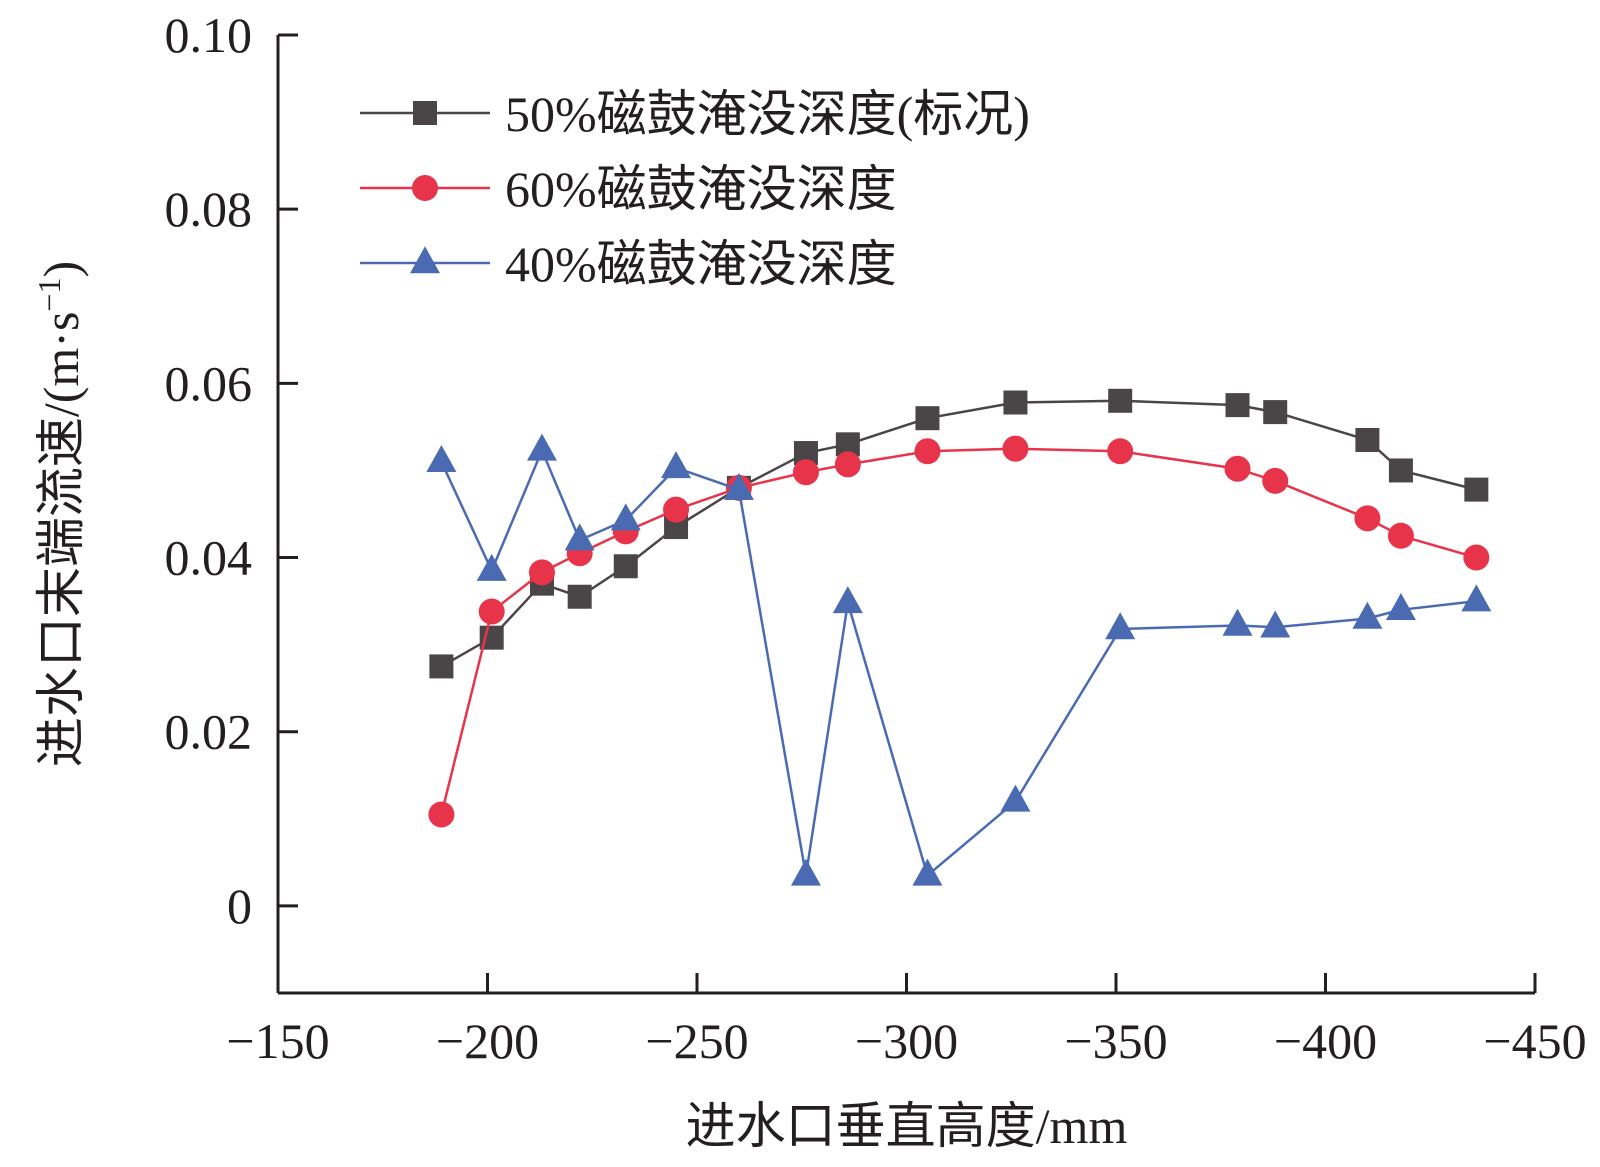  I want to click on legend: 50%磁鼓淹没深度(标况) 60%磁鼓淹没深度 40%磁鼓淹没深度, so click(695, 189).